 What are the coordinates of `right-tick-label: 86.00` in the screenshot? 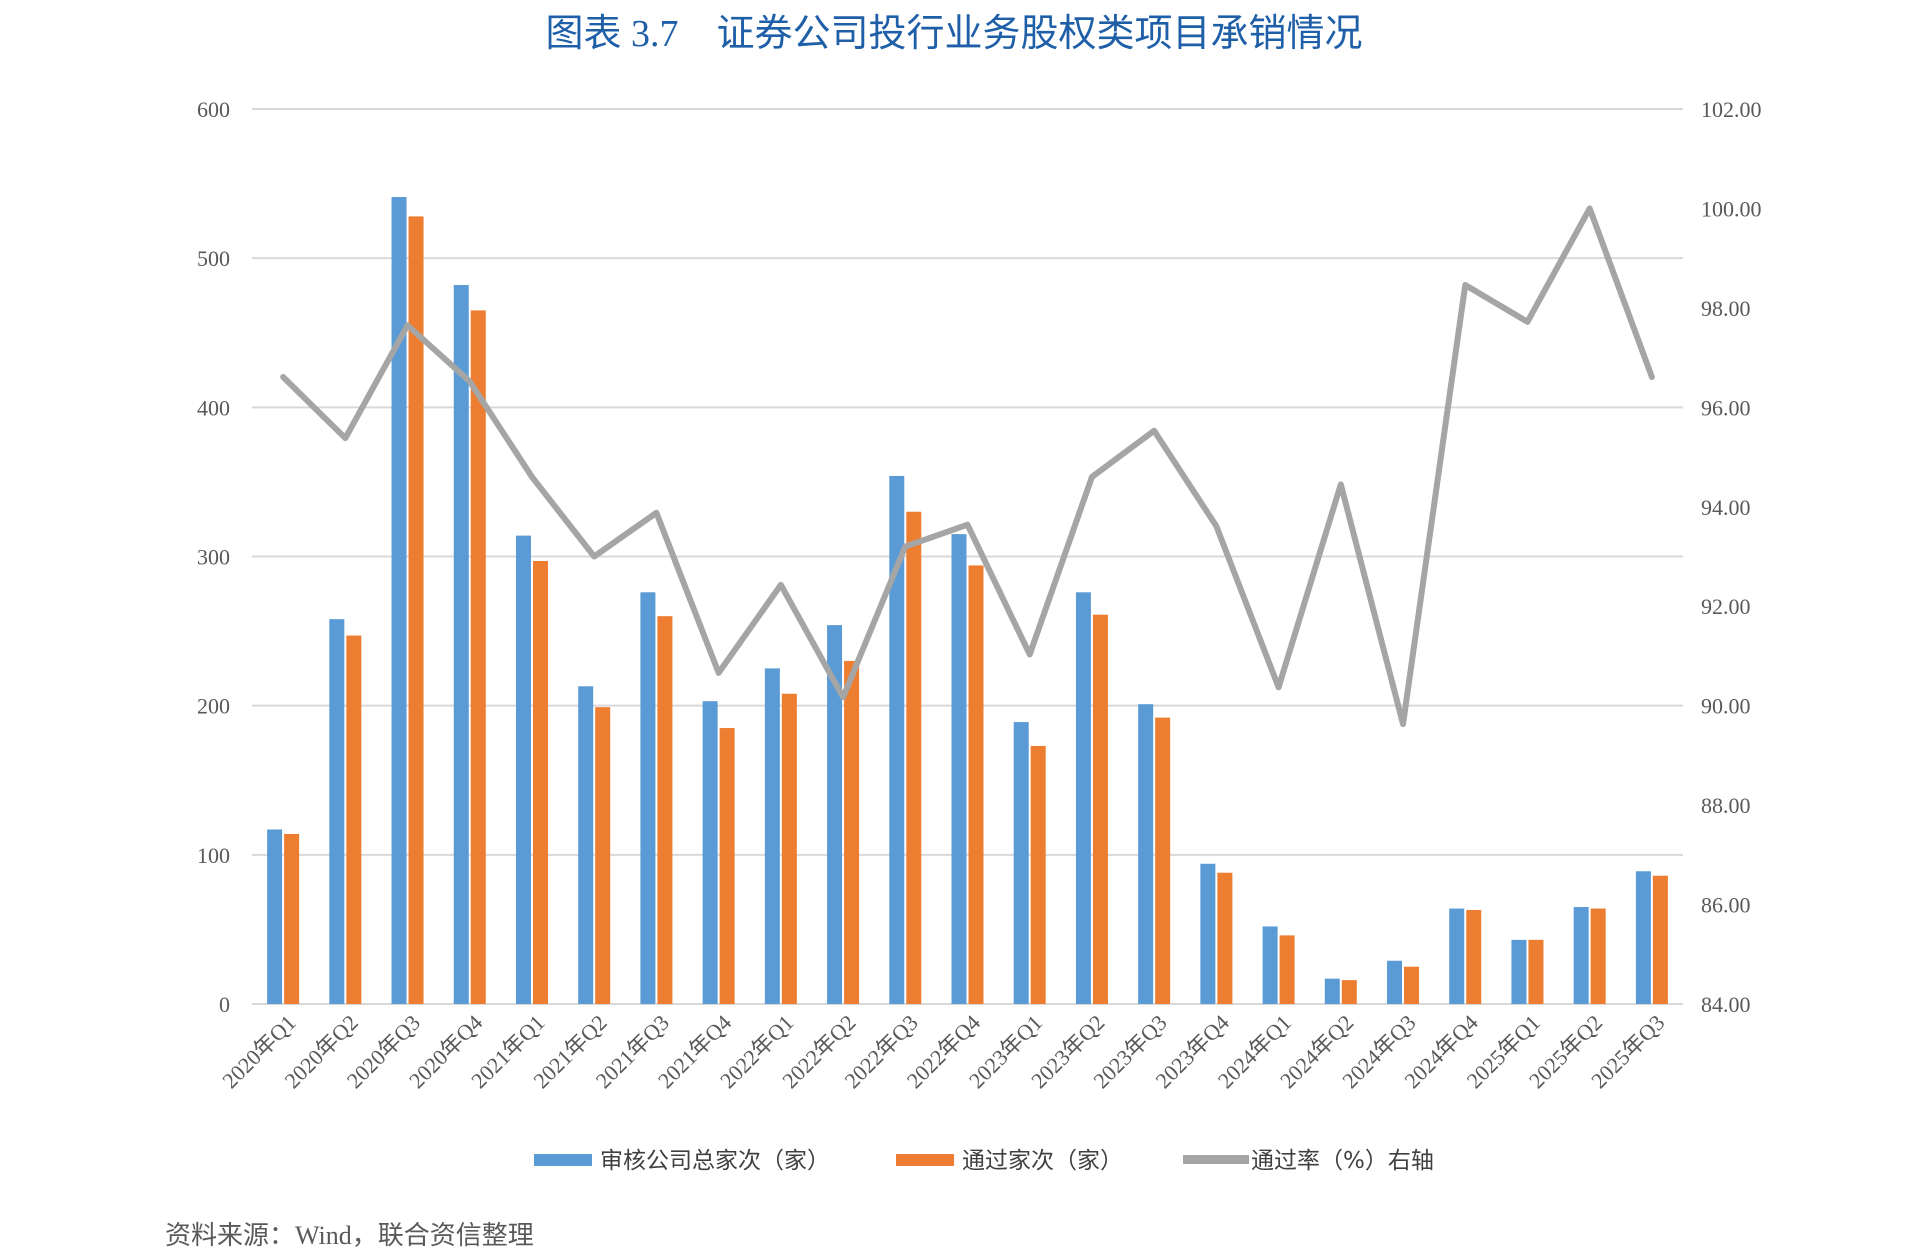 It's located at (1726, 905).